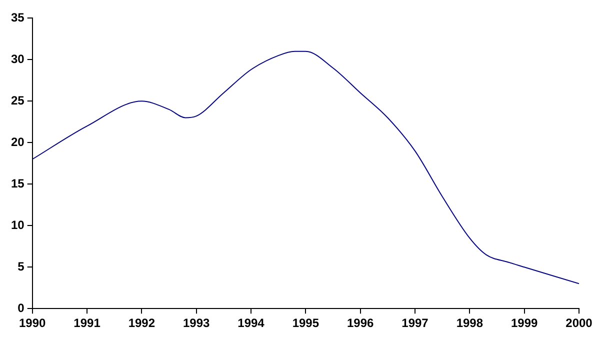 This screenshot has height=342, width=609. I want to click on y-tick-label: 25, so click(17, 100).